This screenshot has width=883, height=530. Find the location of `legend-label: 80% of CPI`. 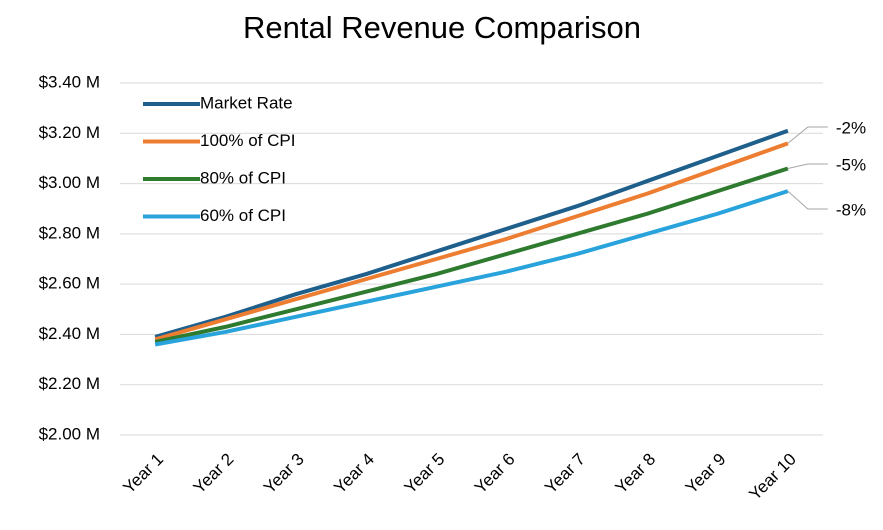

legend-label: 80% of CPI is located at coordinates (243, 177).